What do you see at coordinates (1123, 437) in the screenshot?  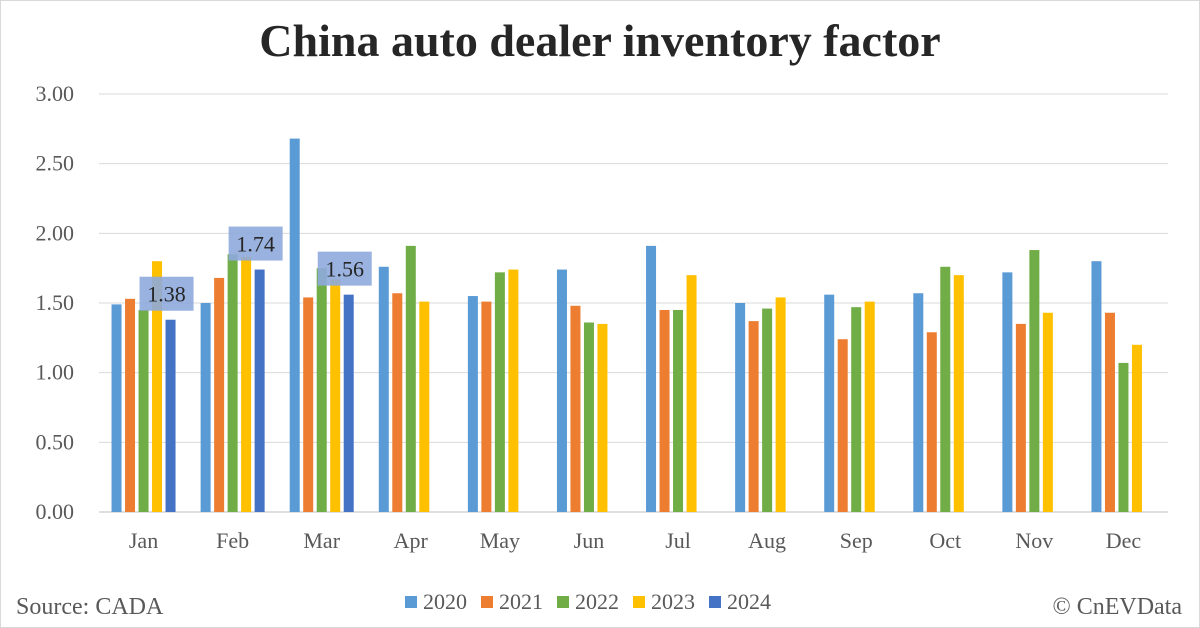 I see `bar-2022-dec` at bounding box center [1123, 437].